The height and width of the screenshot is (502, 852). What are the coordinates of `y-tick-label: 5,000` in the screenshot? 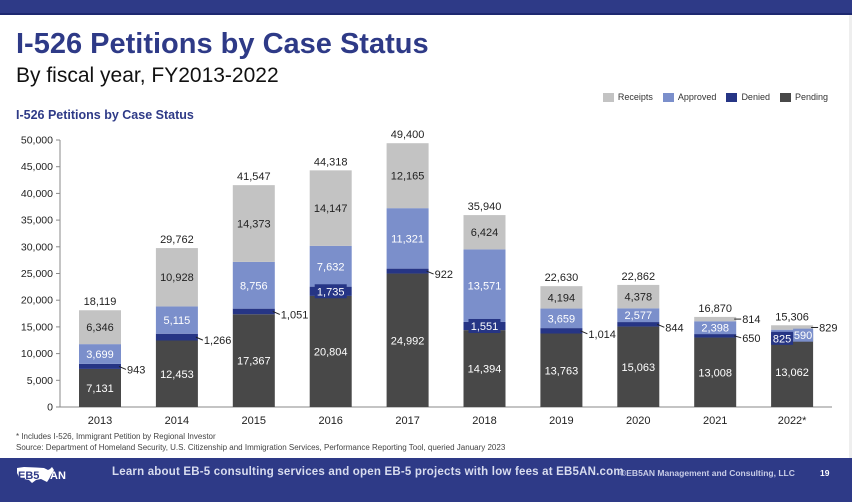 It's located at (40, 381).